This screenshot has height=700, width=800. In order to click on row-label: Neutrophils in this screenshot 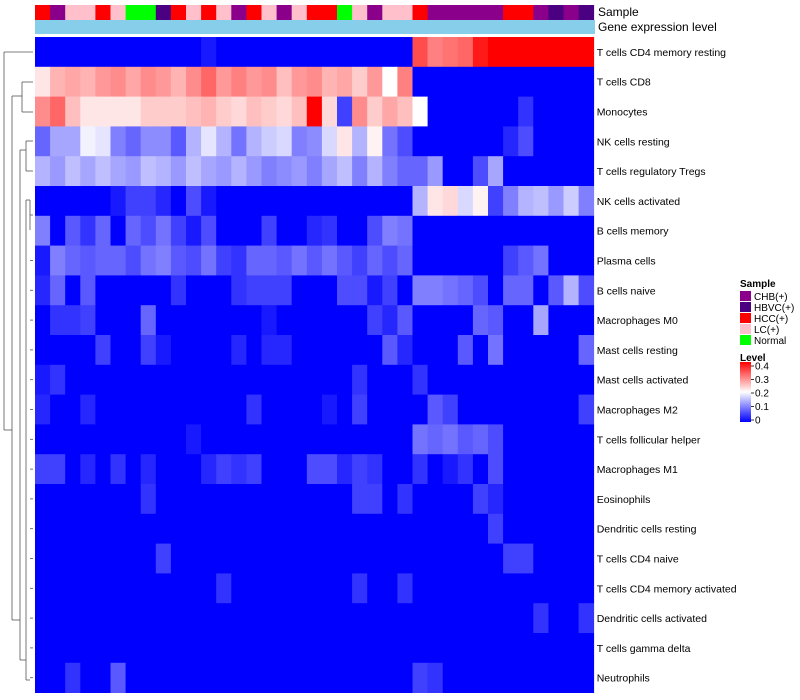, I will do `click(623, 679)`.